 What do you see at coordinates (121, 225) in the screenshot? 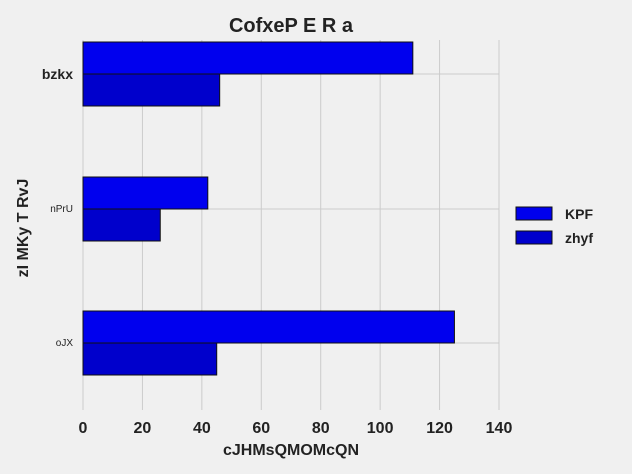
I see `bar-zhyf-nPrU` at bounding box center [121, 225].